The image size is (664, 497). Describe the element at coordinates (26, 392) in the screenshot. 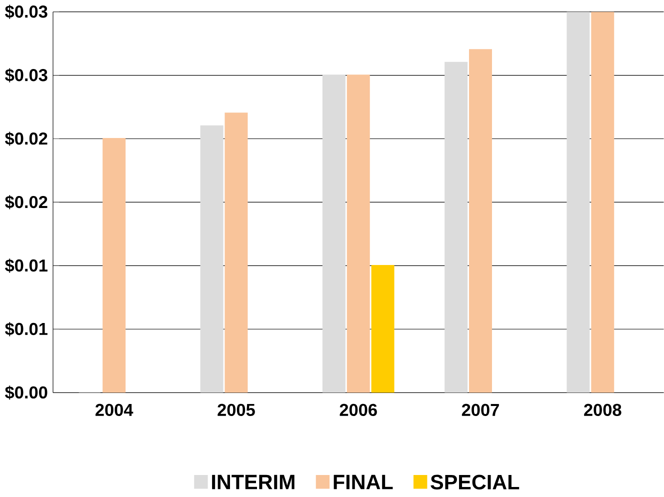

I see `y-tick-label: $0.00` at that location.